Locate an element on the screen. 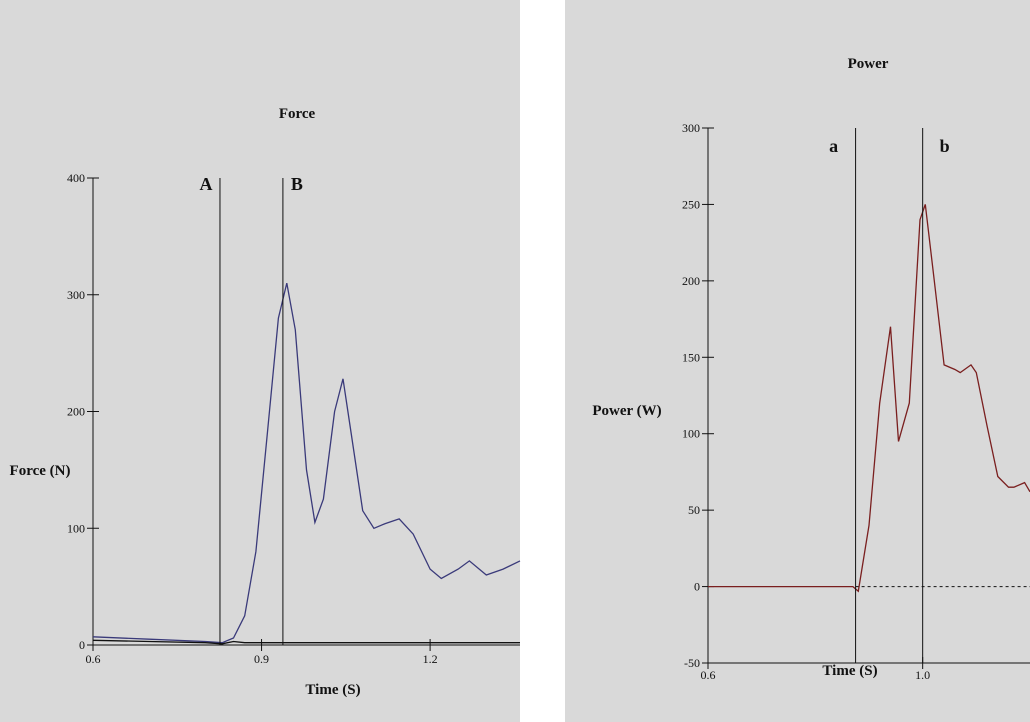 This screenshot has width=1030, height=722. power-y-tick-label: 50 is located at coordinates (694, 510).